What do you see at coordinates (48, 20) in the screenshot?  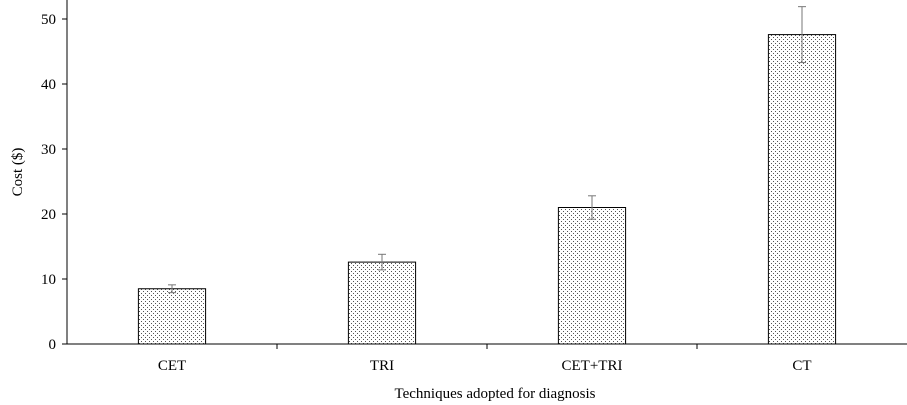 I see `y-tick-label: 50` at bounding box center [48, 20].